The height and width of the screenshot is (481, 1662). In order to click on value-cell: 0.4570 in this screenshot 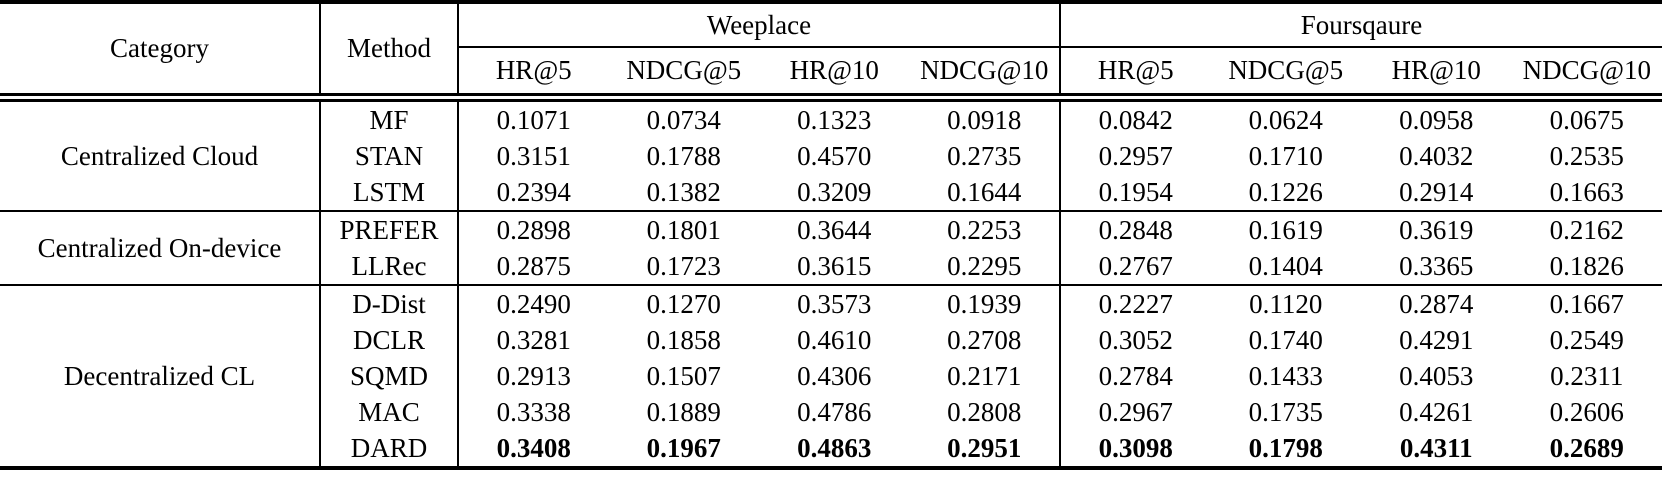, I will do `click(834, 155)`.